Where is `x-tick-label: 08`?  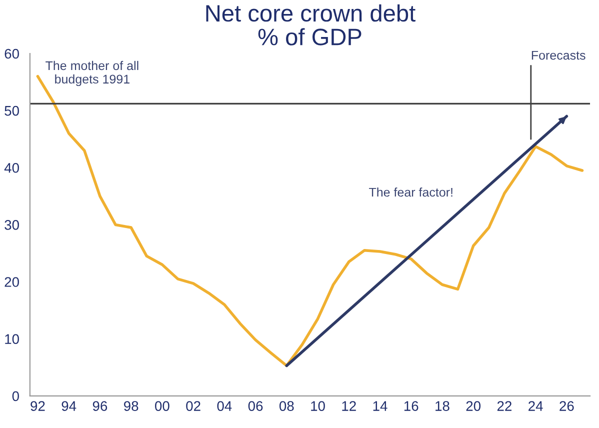
x-tick-label: 08 is located at coordinates (286, 406).